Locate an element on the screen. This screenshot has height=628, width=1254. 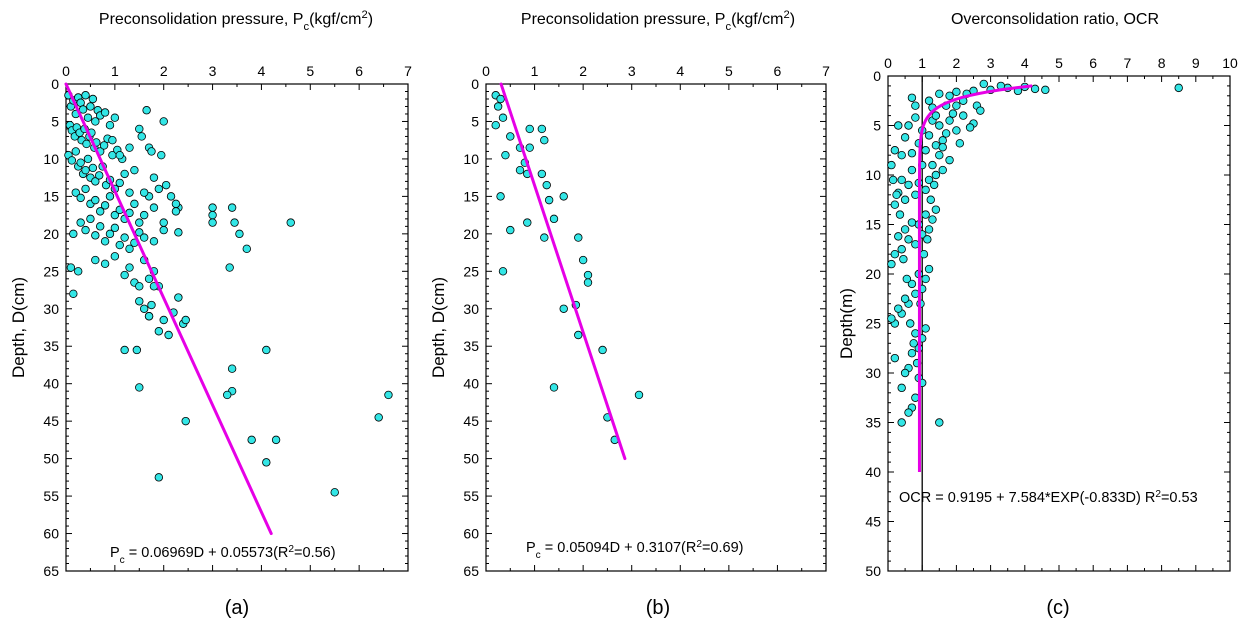
y-tick-label: 0 is located at coordinates (475, 84).